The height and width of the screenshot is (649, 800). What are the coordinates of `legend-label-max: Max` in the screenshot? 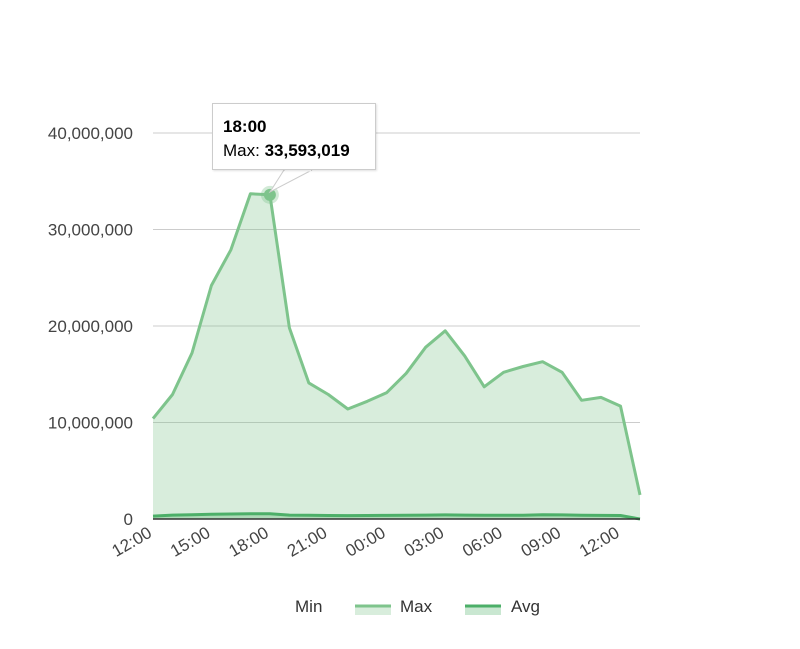 It's located at (416, 606).